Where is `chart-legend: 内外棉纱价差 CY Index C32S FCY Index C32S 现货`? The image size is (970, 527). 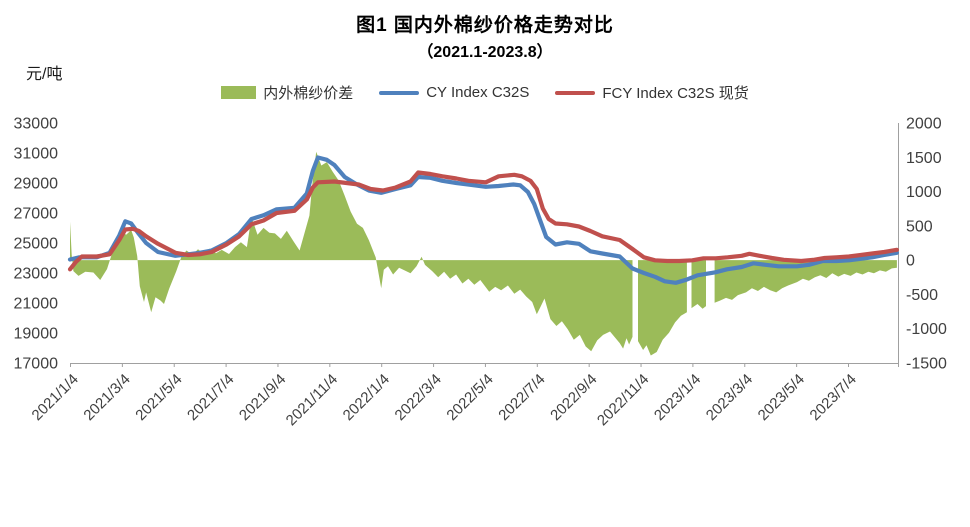 chart-legend: 内外棉纱价差 CY Index C32S FCY Index C32S 现货 is located at coordinates (485, 92).